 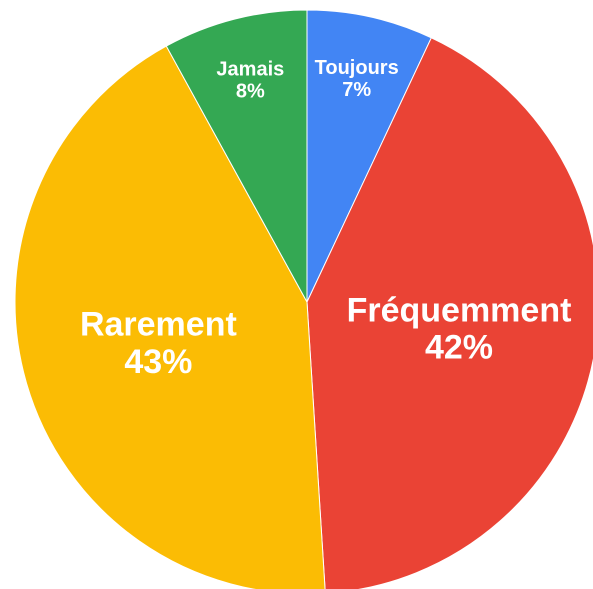 I want to click on slice-label: Rarement, so click(x=158, y=324).